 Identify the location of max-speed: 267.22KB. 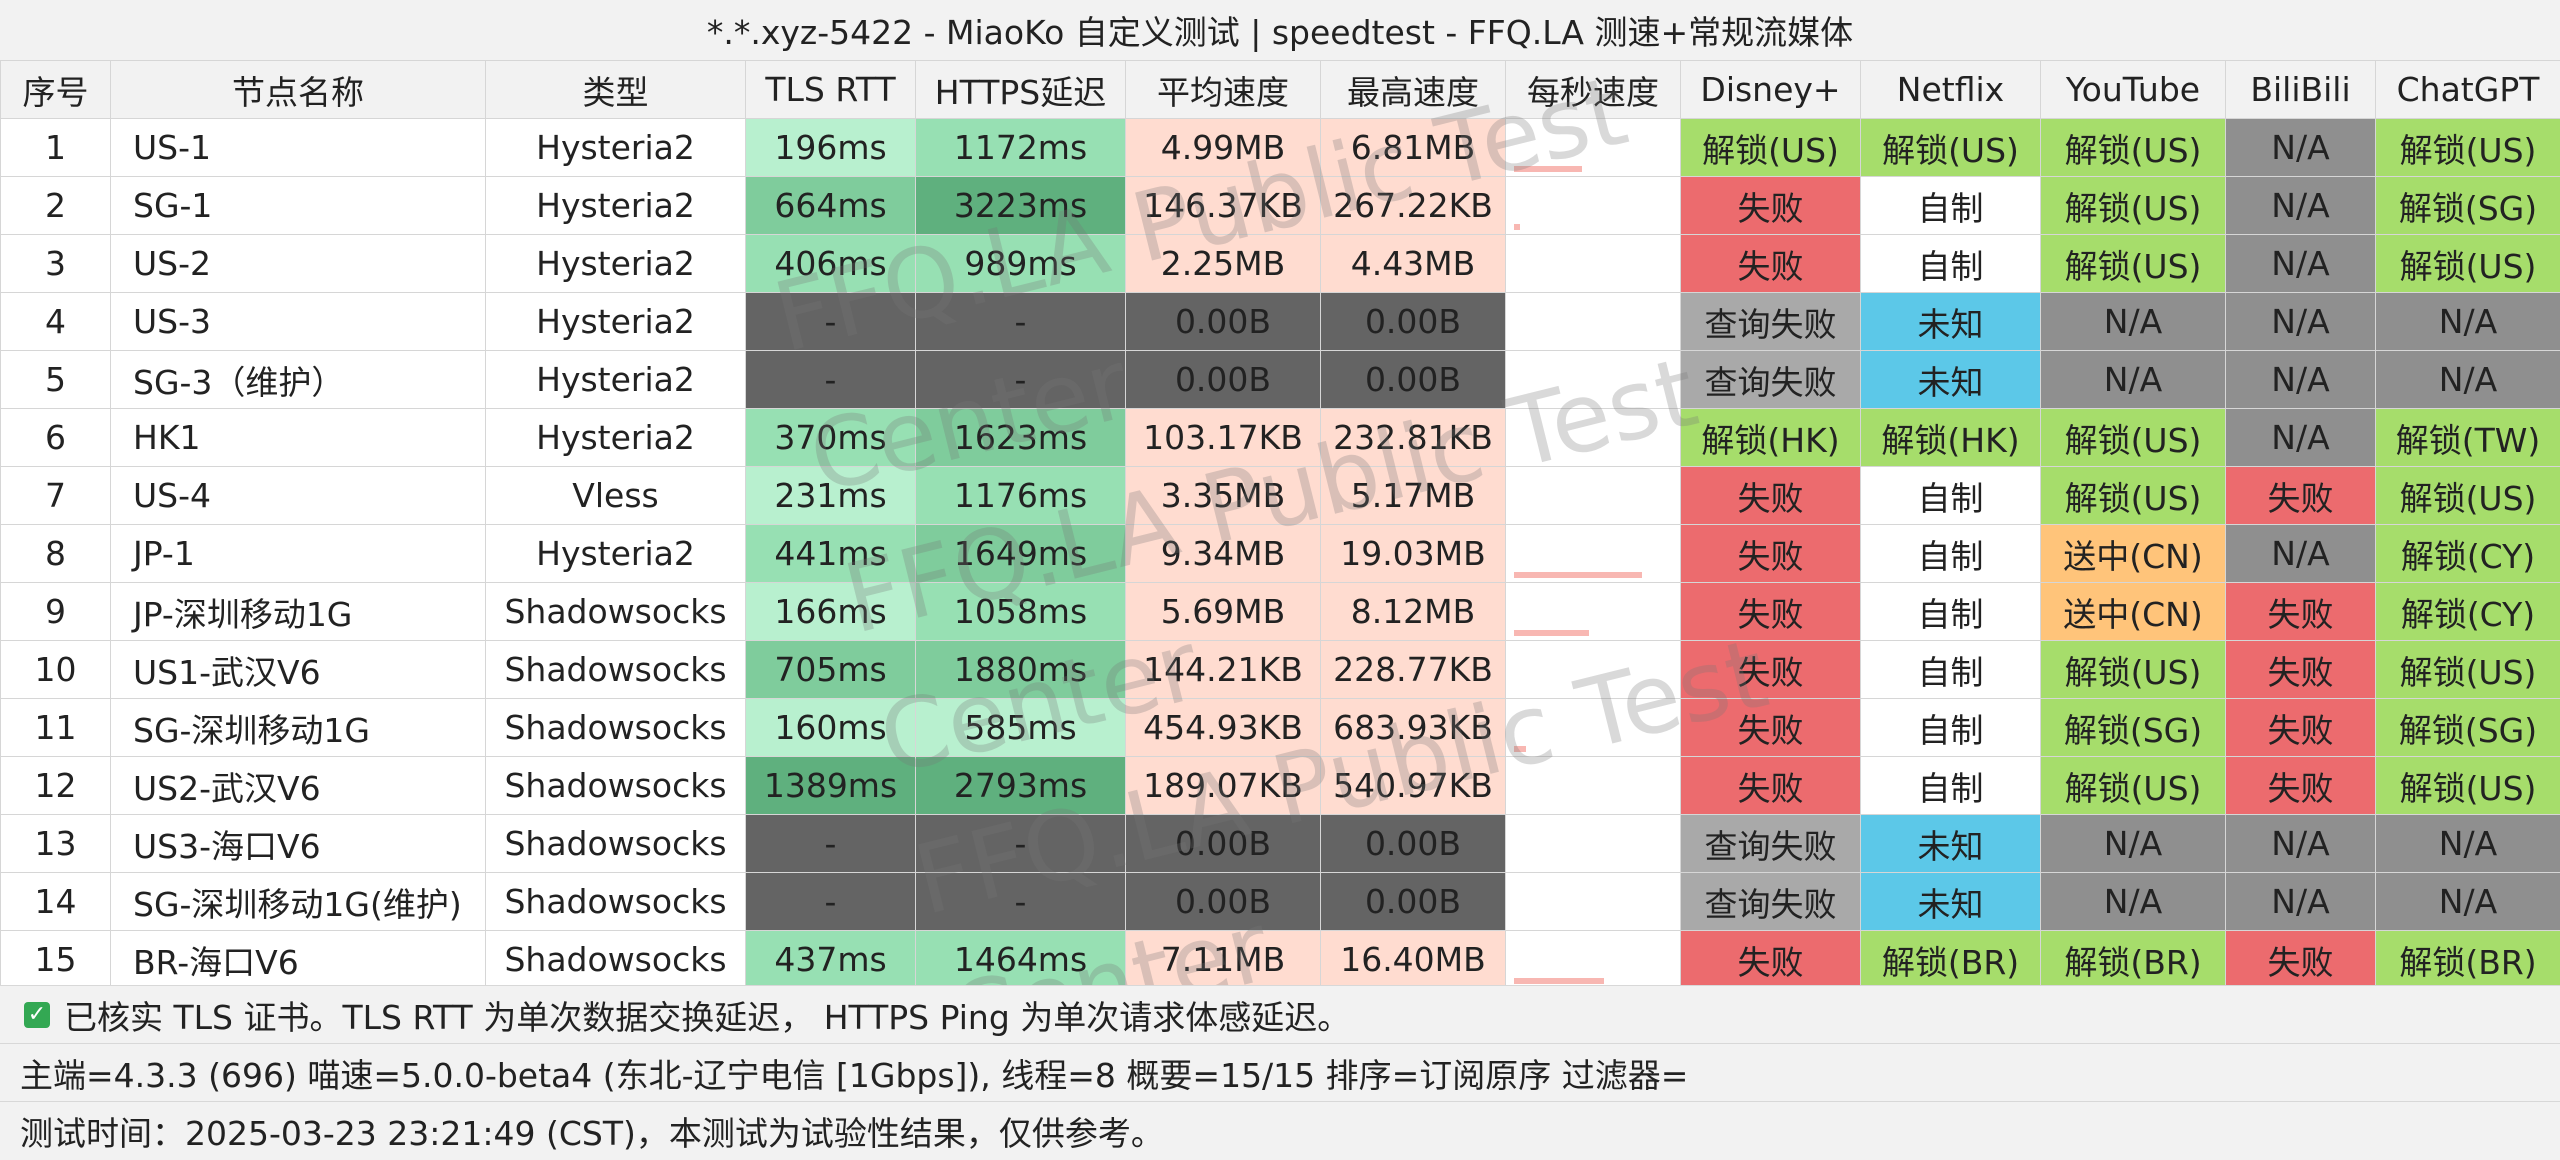
(1413, 206).